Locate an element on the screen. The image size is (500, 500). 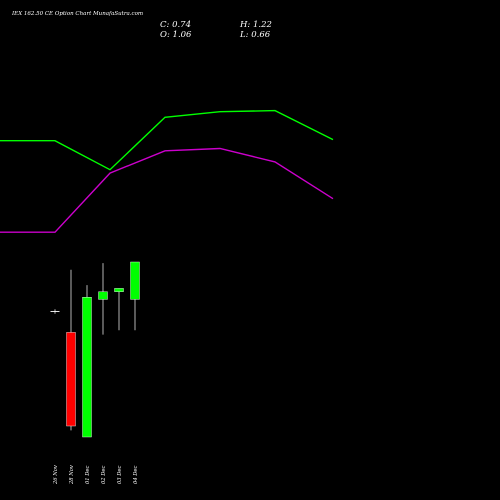
date-tick-label: 04 Dec is located at coordinates (136, 475).